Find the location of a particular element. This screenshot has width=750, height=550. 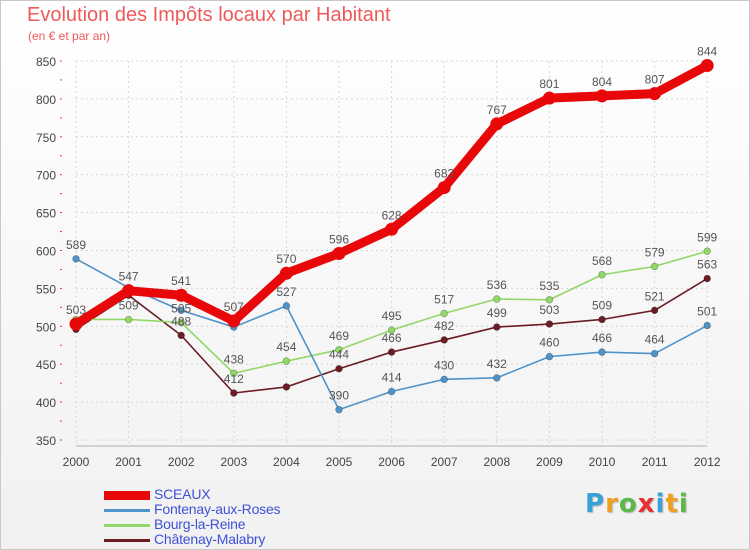

y-tick-label: 850 is located at coordinates (46, 62).